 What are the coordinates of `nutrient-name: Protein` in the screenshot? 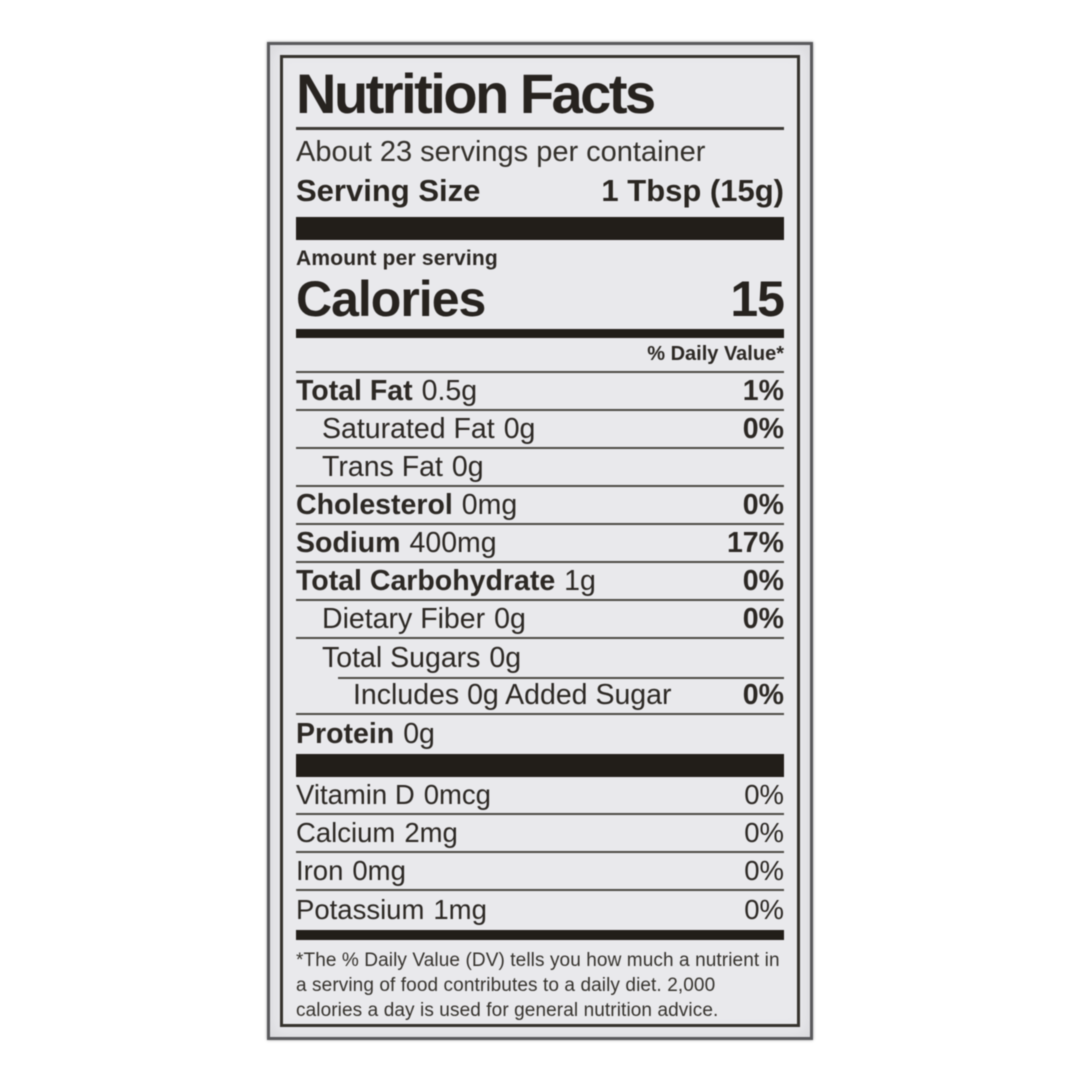 It's located at (345, 733).